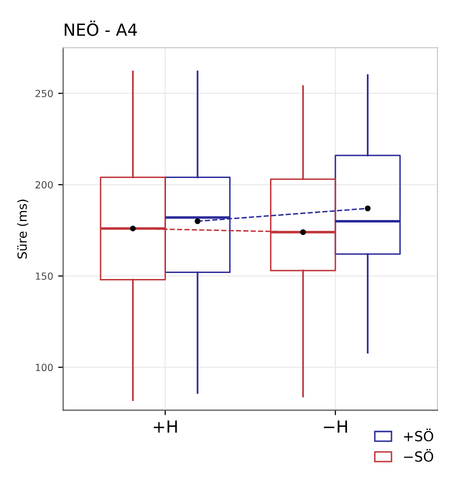  What do you see at coordinates (165, 426) in the screenshot?
I see `x-tick-label: +H` at bounding box center [165, 426].